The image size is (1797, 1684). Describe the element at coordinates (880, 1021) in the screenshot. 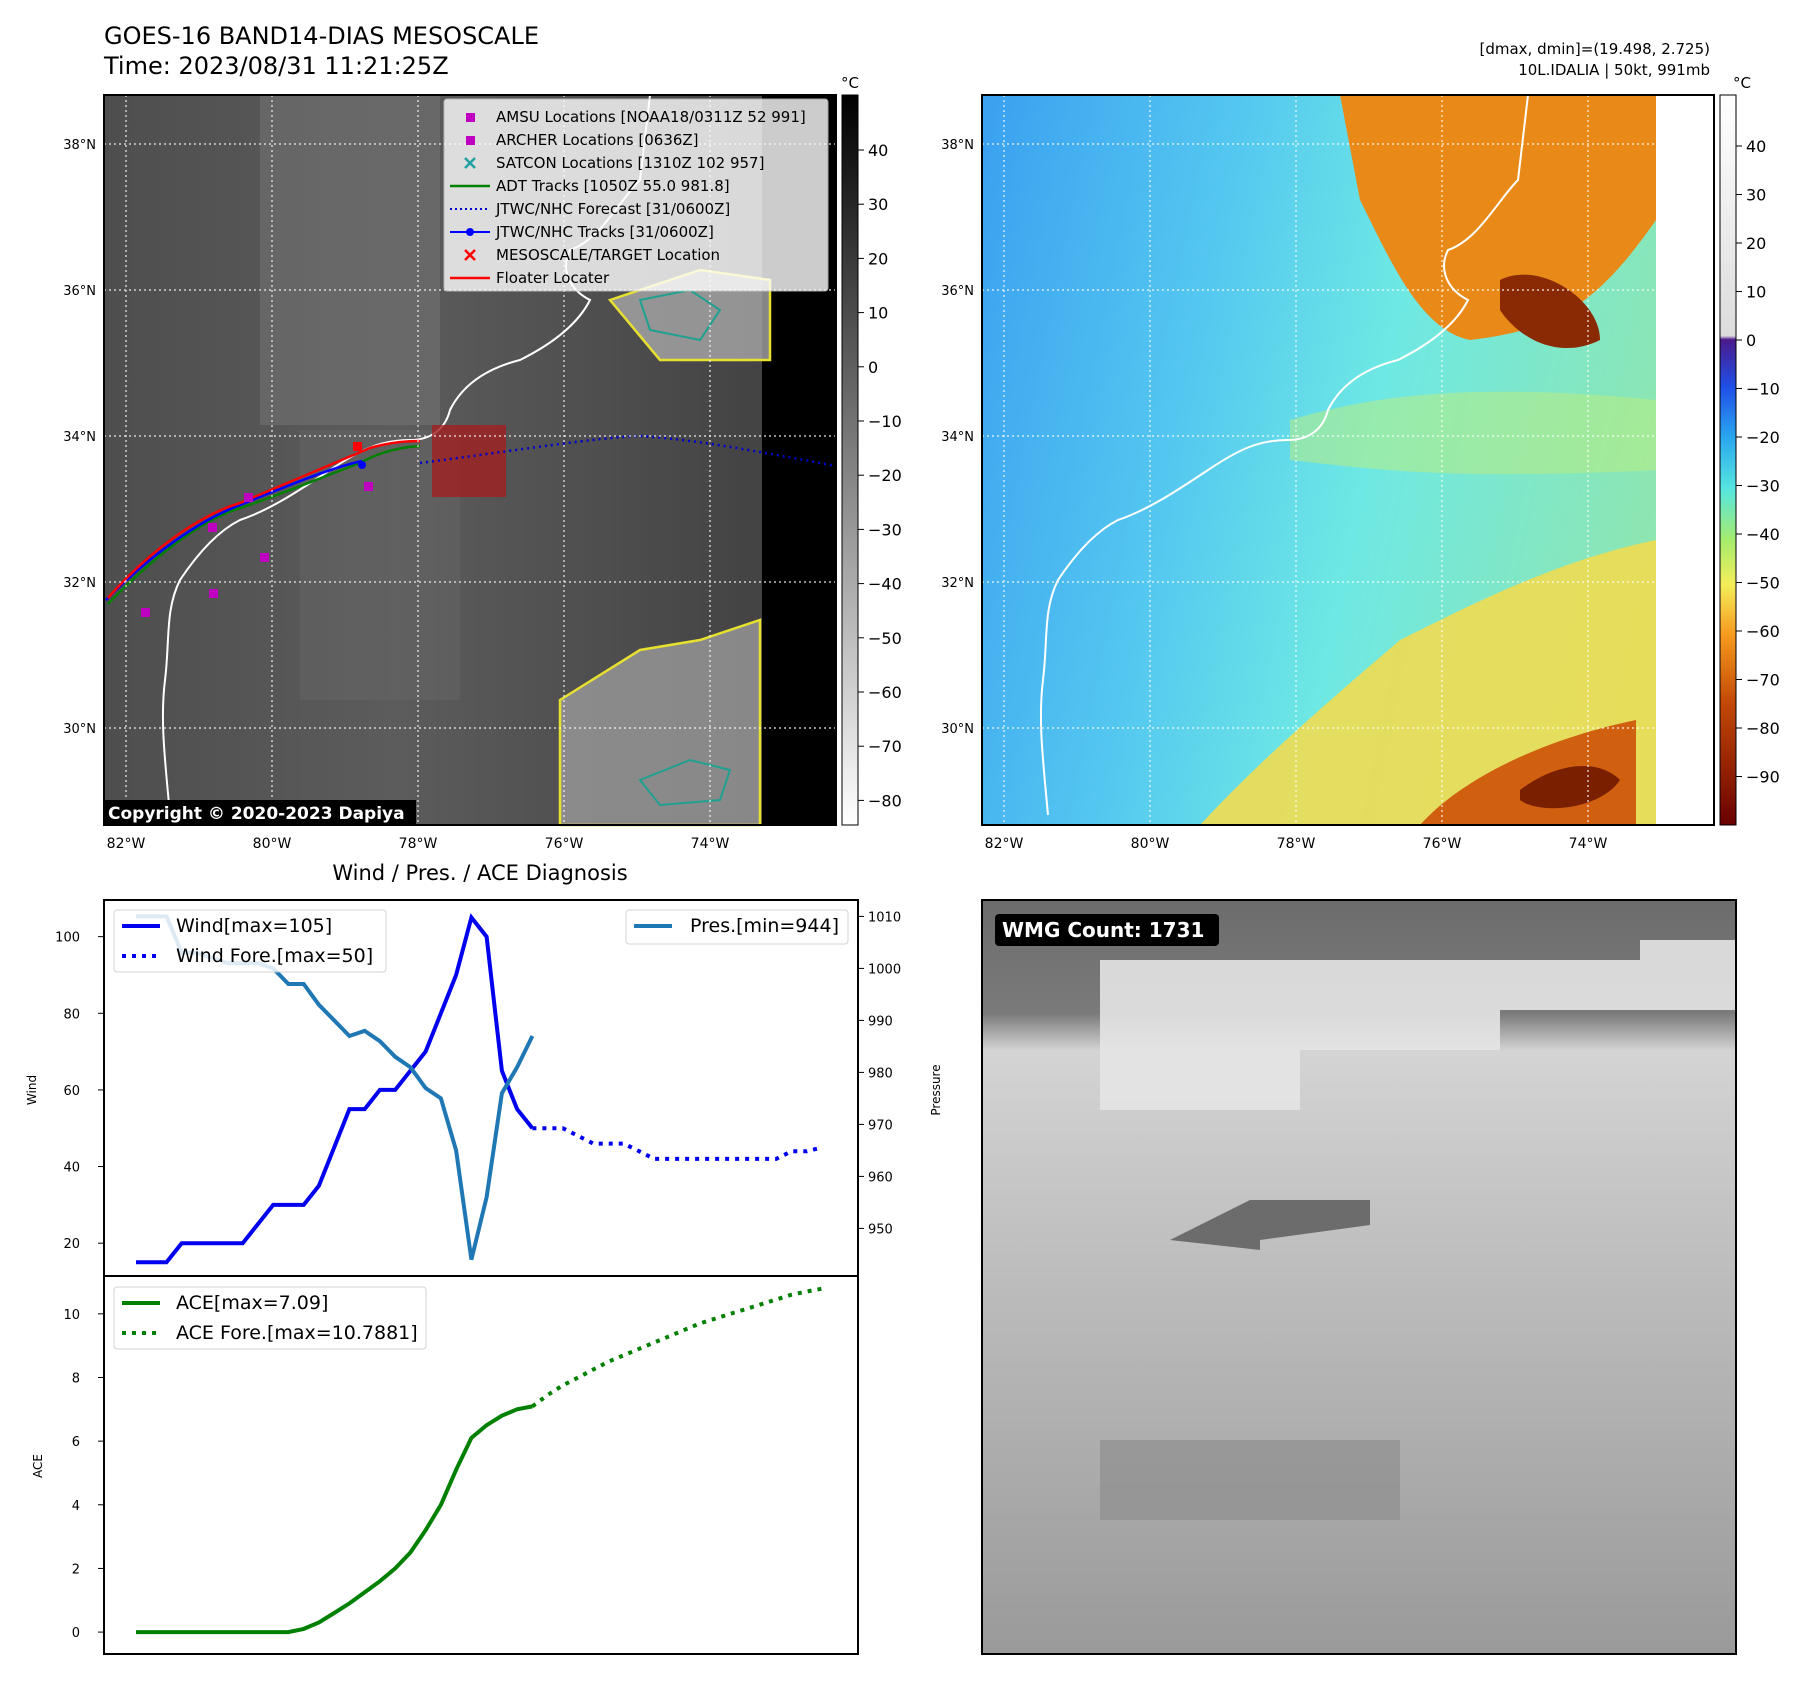

I see `pressure-ytick-label: 990` at that location.